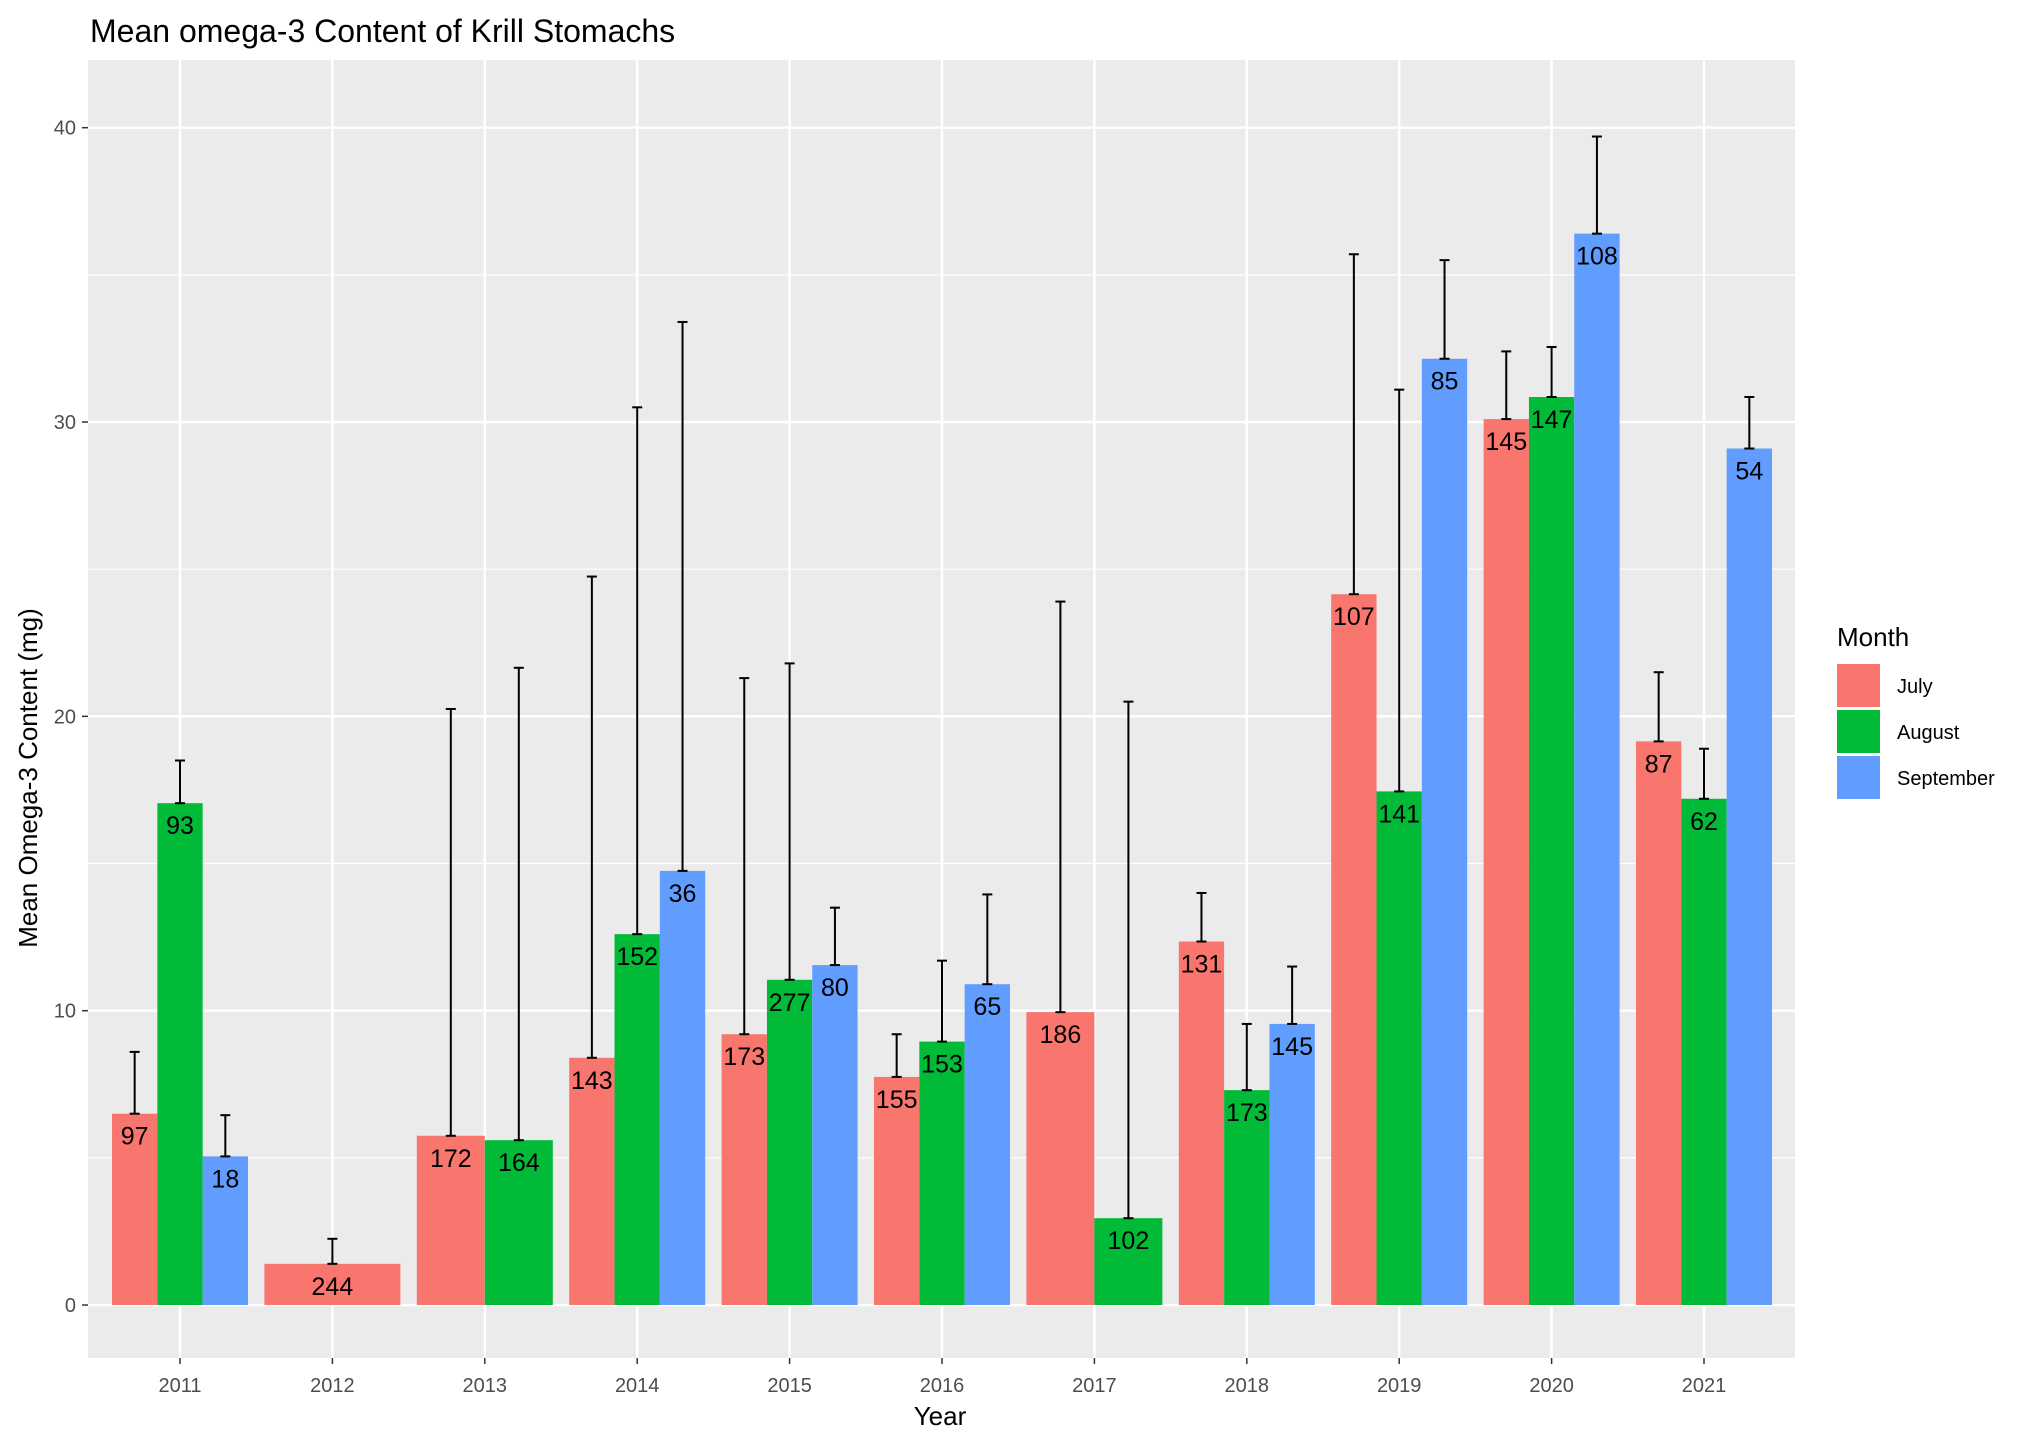  I want to click on legend-key-august, so click(1858, 731).